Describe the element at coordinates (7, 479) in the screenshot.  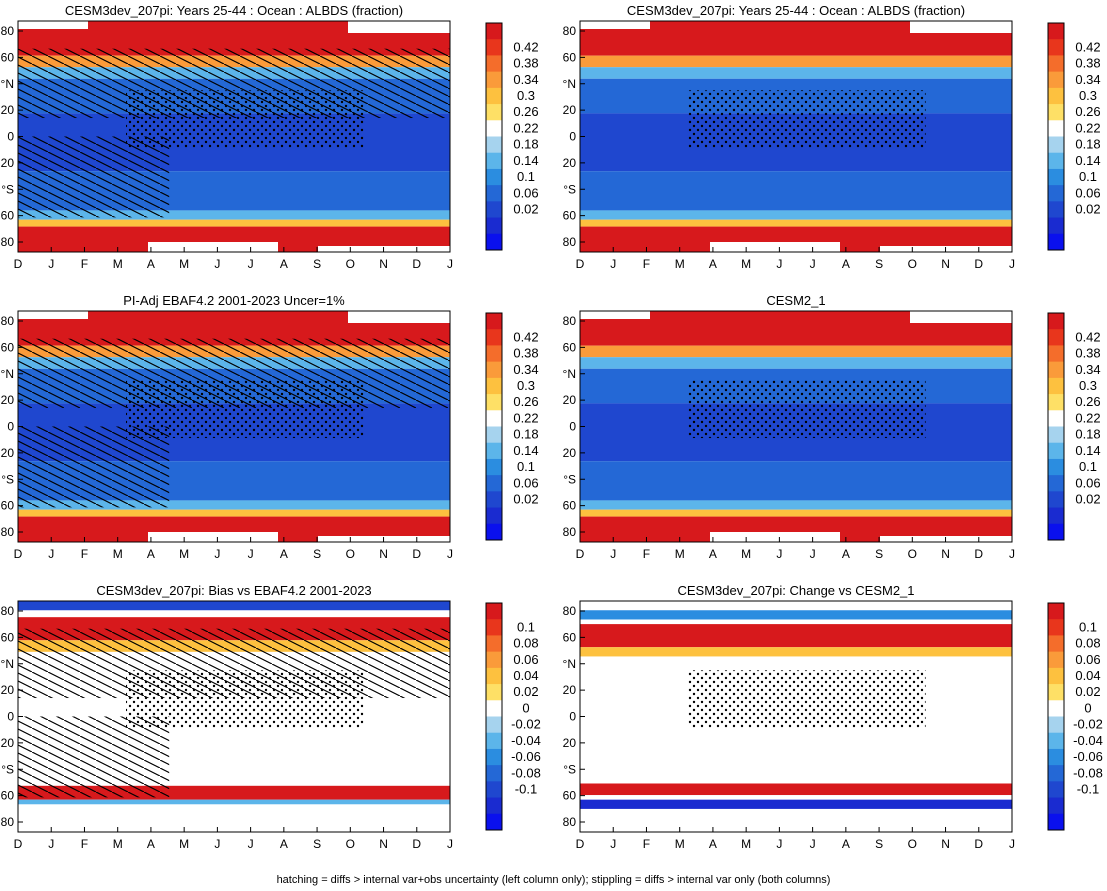
I see `y-tick-label: °S` at that location.